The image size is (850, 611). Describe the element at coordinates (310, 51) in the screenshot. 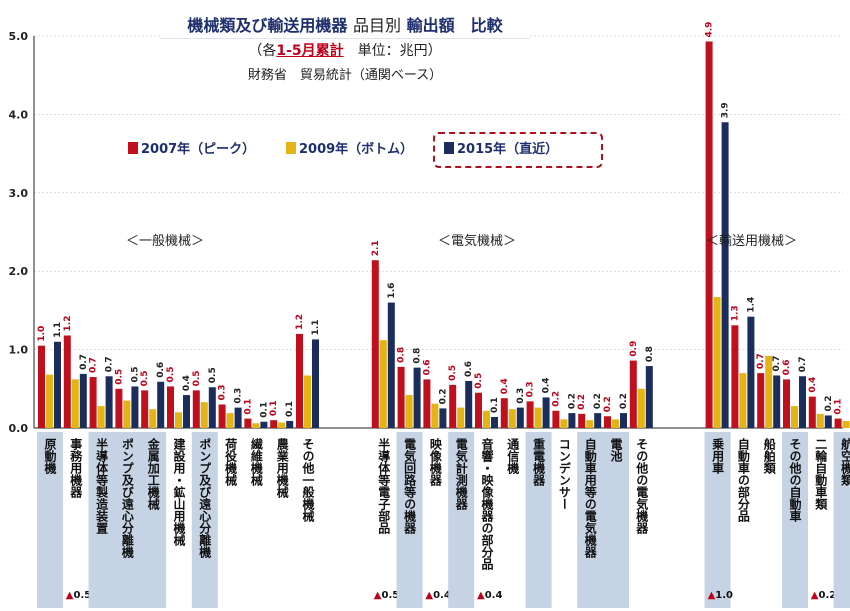

I see `subtitle-period: 1-5月累計` at that location.